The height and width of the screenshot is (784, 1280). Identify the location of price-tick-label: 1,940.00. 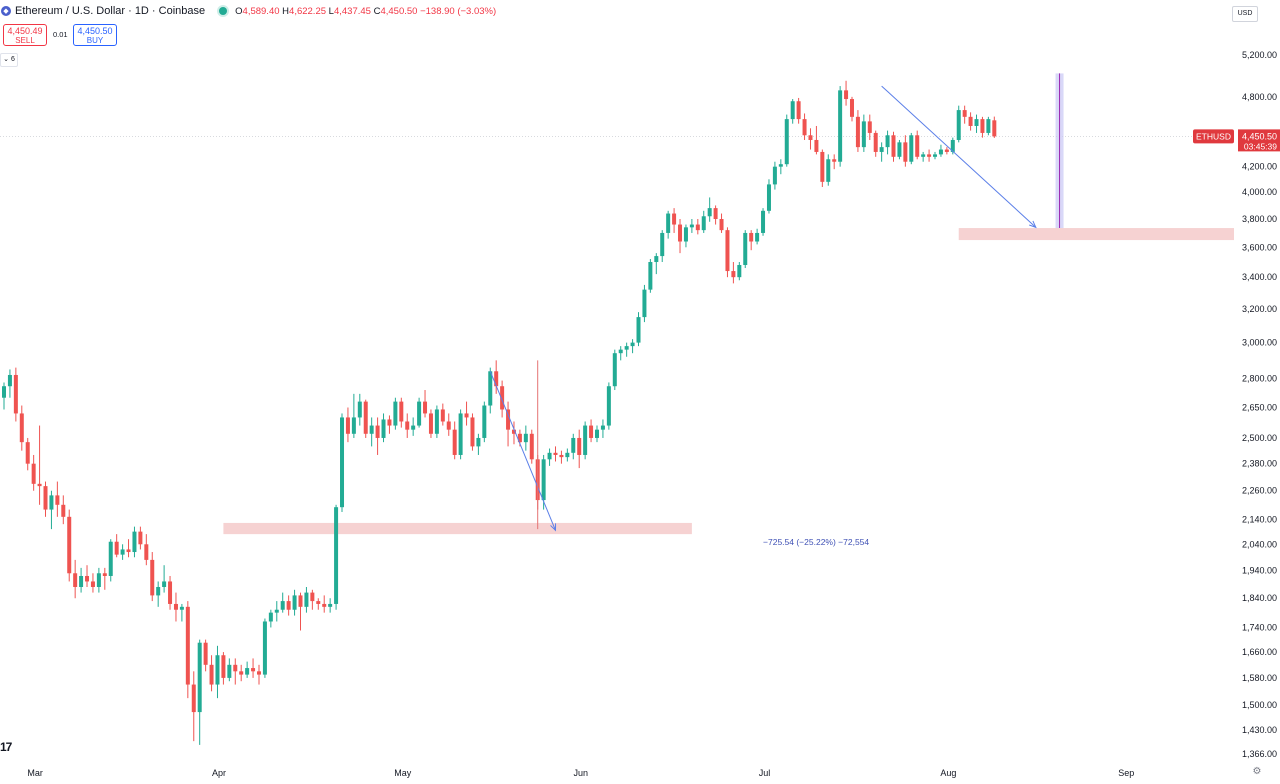
(1259, 571).